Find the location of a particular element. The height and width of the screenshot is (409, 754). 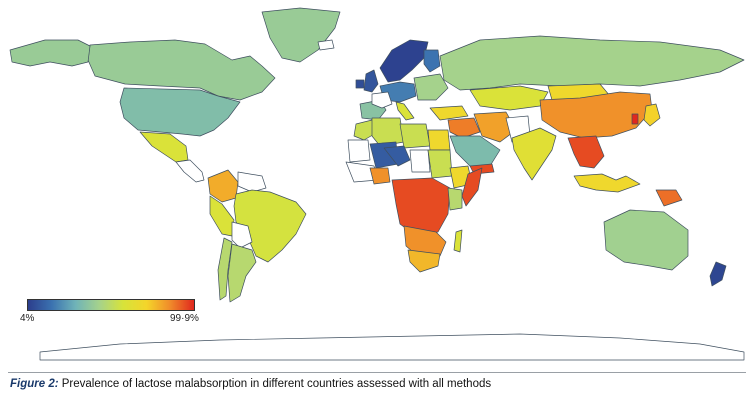

region-new-zealand is located at coordinates (718, 274).